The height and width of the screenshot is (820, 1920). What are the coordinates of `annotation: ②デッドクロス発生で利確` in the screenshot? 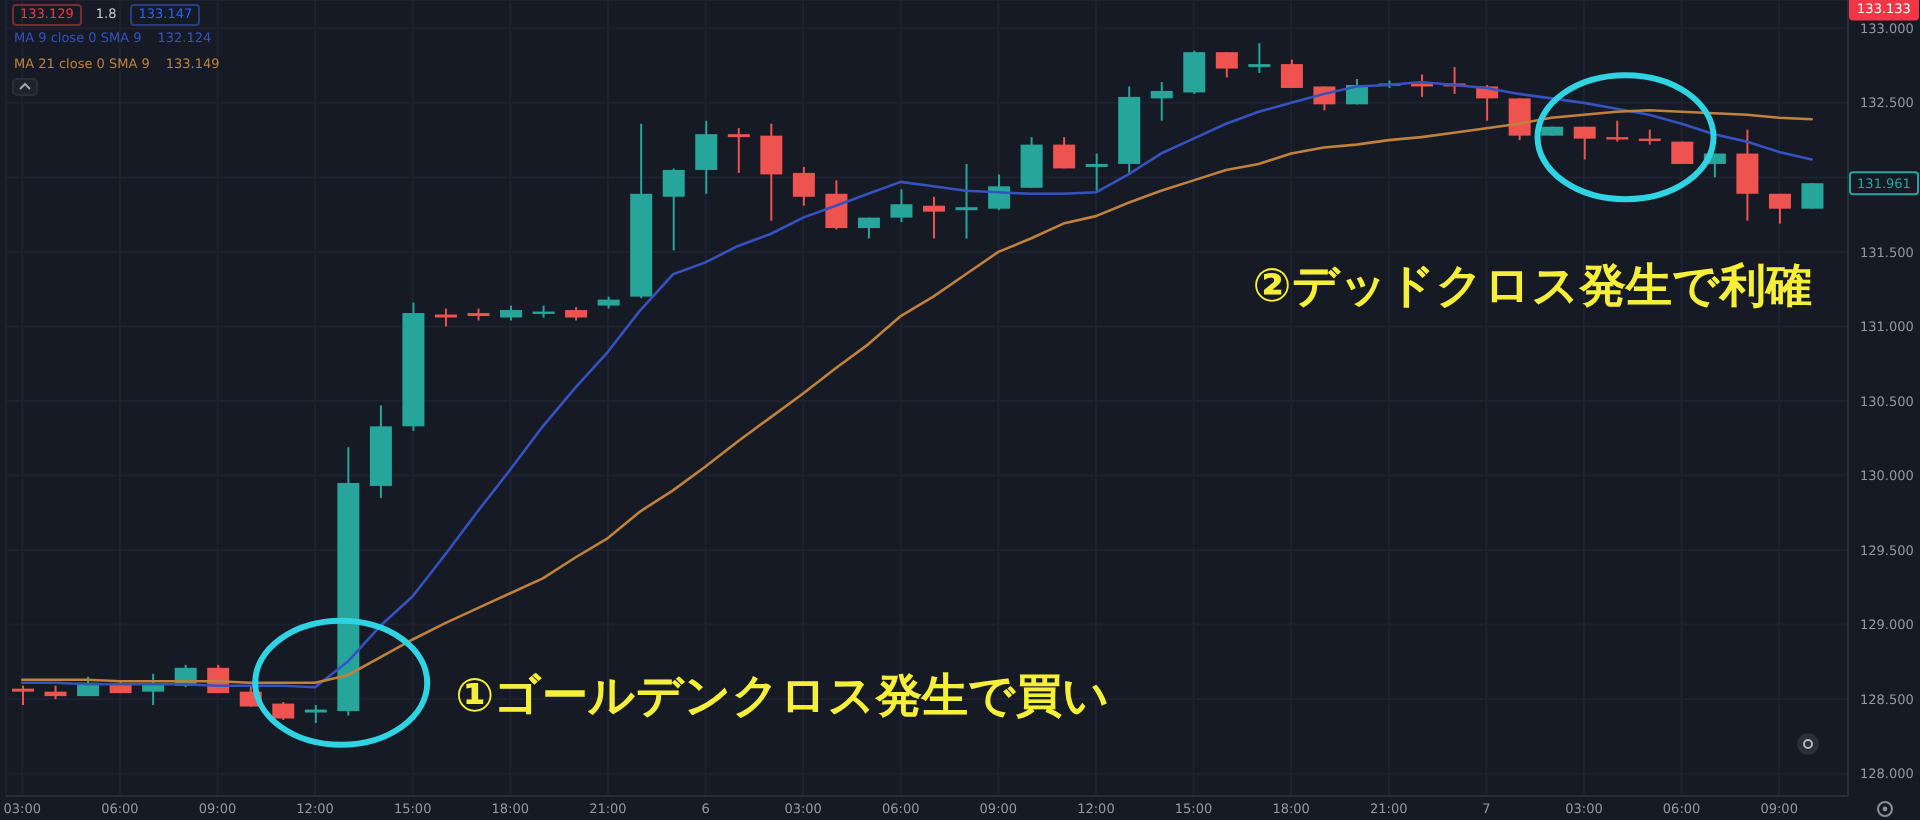 It's located at (1532, 287).